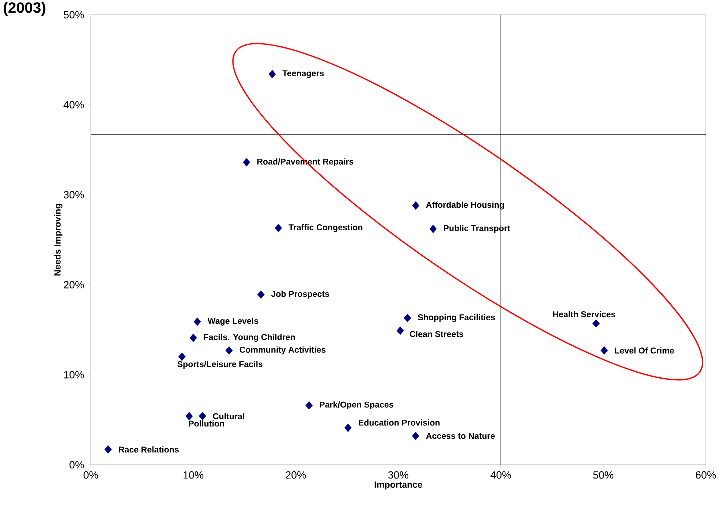 Image resolution: width=727 pixels, height=512 pixels. I want to click on annotation: Education Provision, so click(399, 423).